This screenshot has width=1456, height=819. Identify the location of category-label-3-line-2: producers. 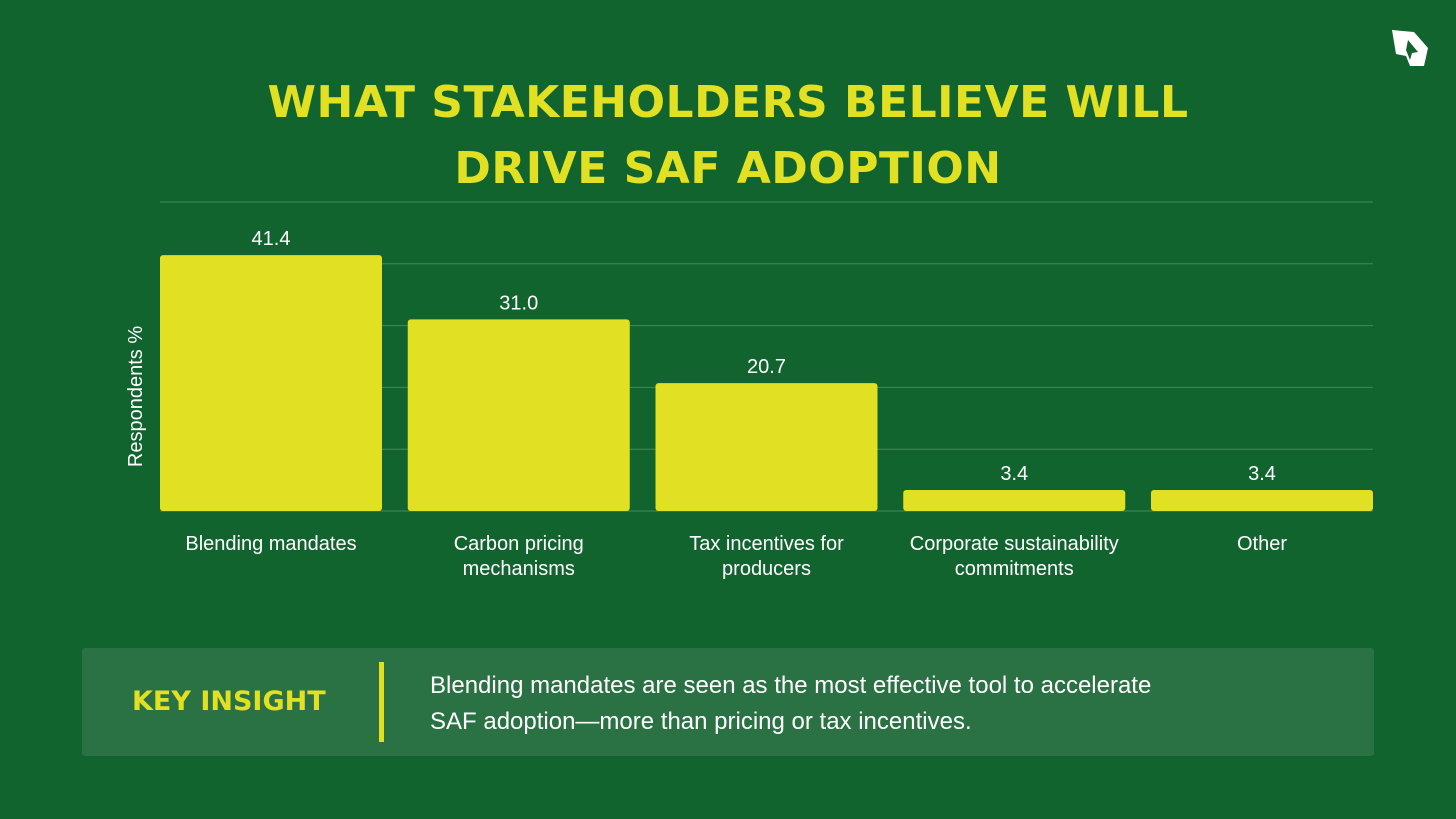
(766, 569).